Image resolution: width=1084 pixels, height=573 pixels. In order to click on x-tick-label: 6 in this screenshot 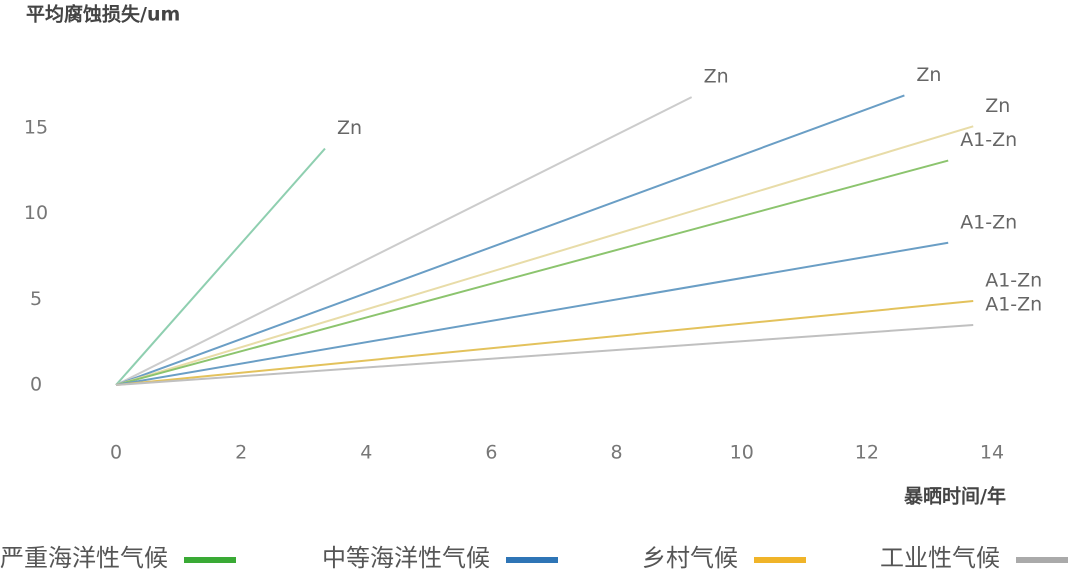, I will do `click(491, 453)`.